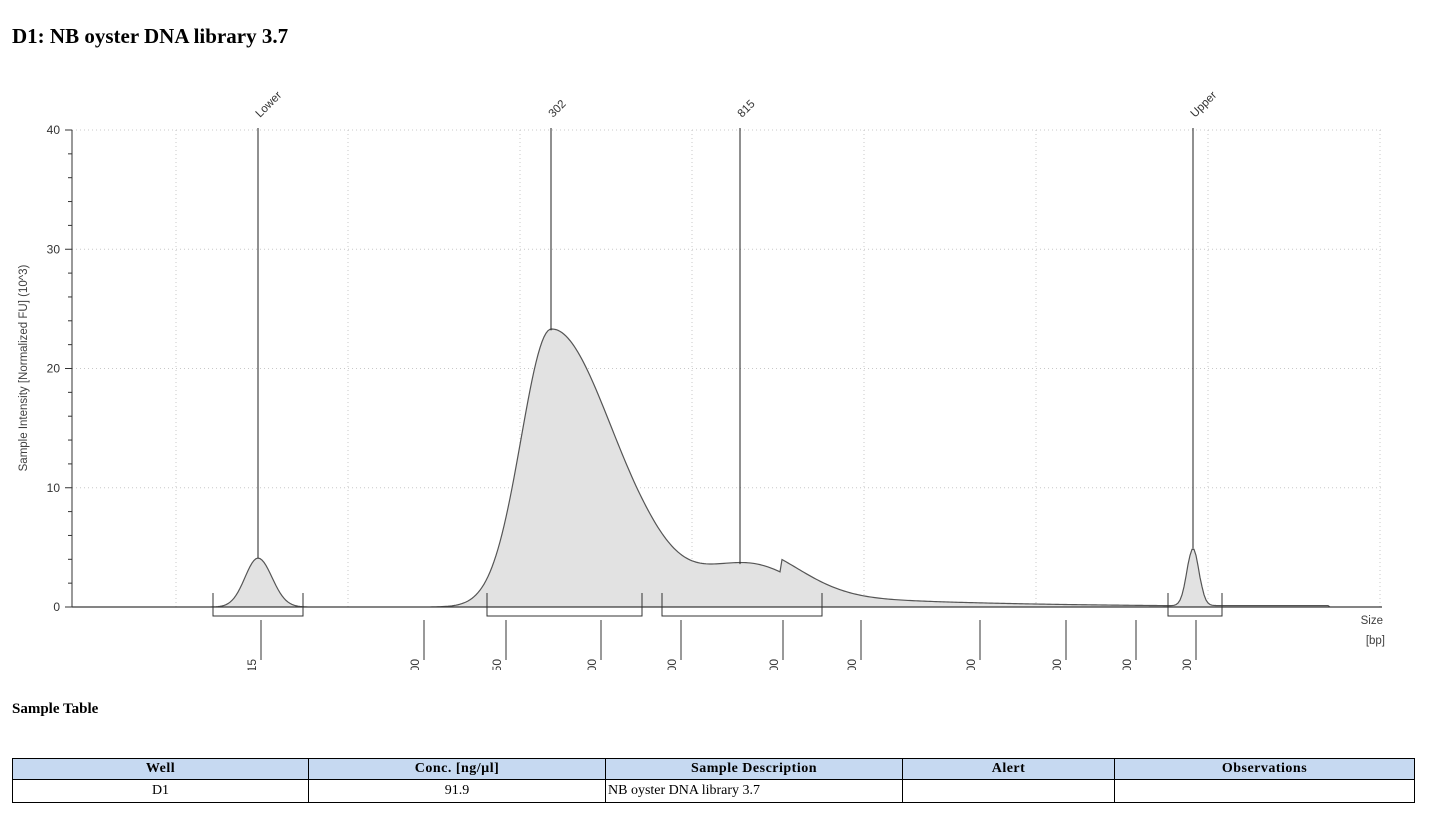  What do you see at coordinates (457, 769) in the screenshot?
I see `column-header-conc: Conc. [ng/µl]` at bounding box center [457, 769].